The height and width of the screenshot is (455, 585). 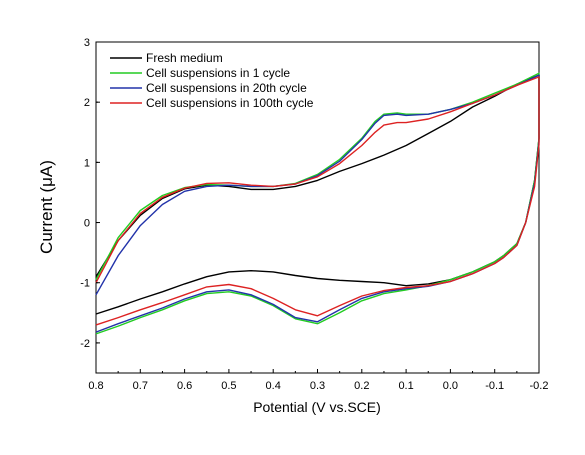 I want to click on legend-label: Cell suspensions in 1 cycle, so click(x=218, y=73).